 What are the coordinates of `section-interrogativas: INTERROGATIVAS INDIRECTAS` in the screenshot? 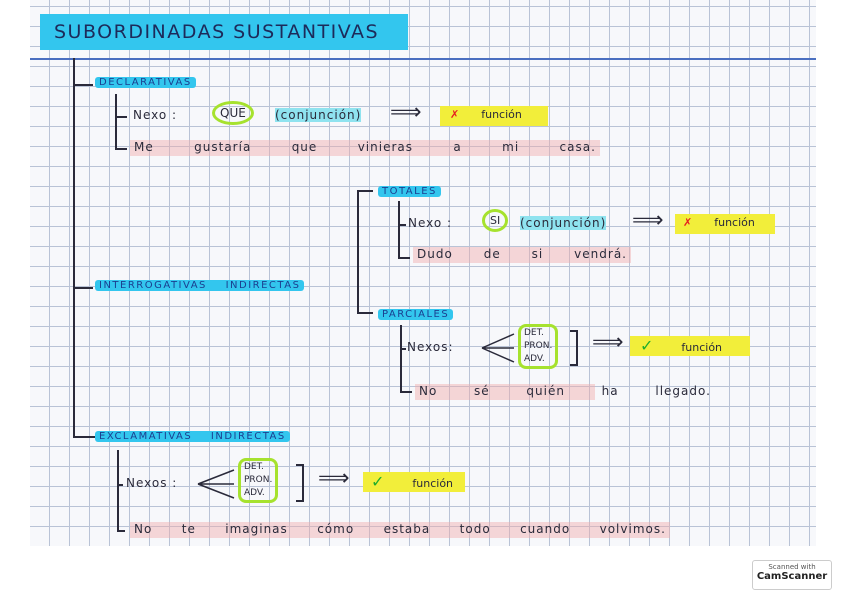 It's located at (200, 285).